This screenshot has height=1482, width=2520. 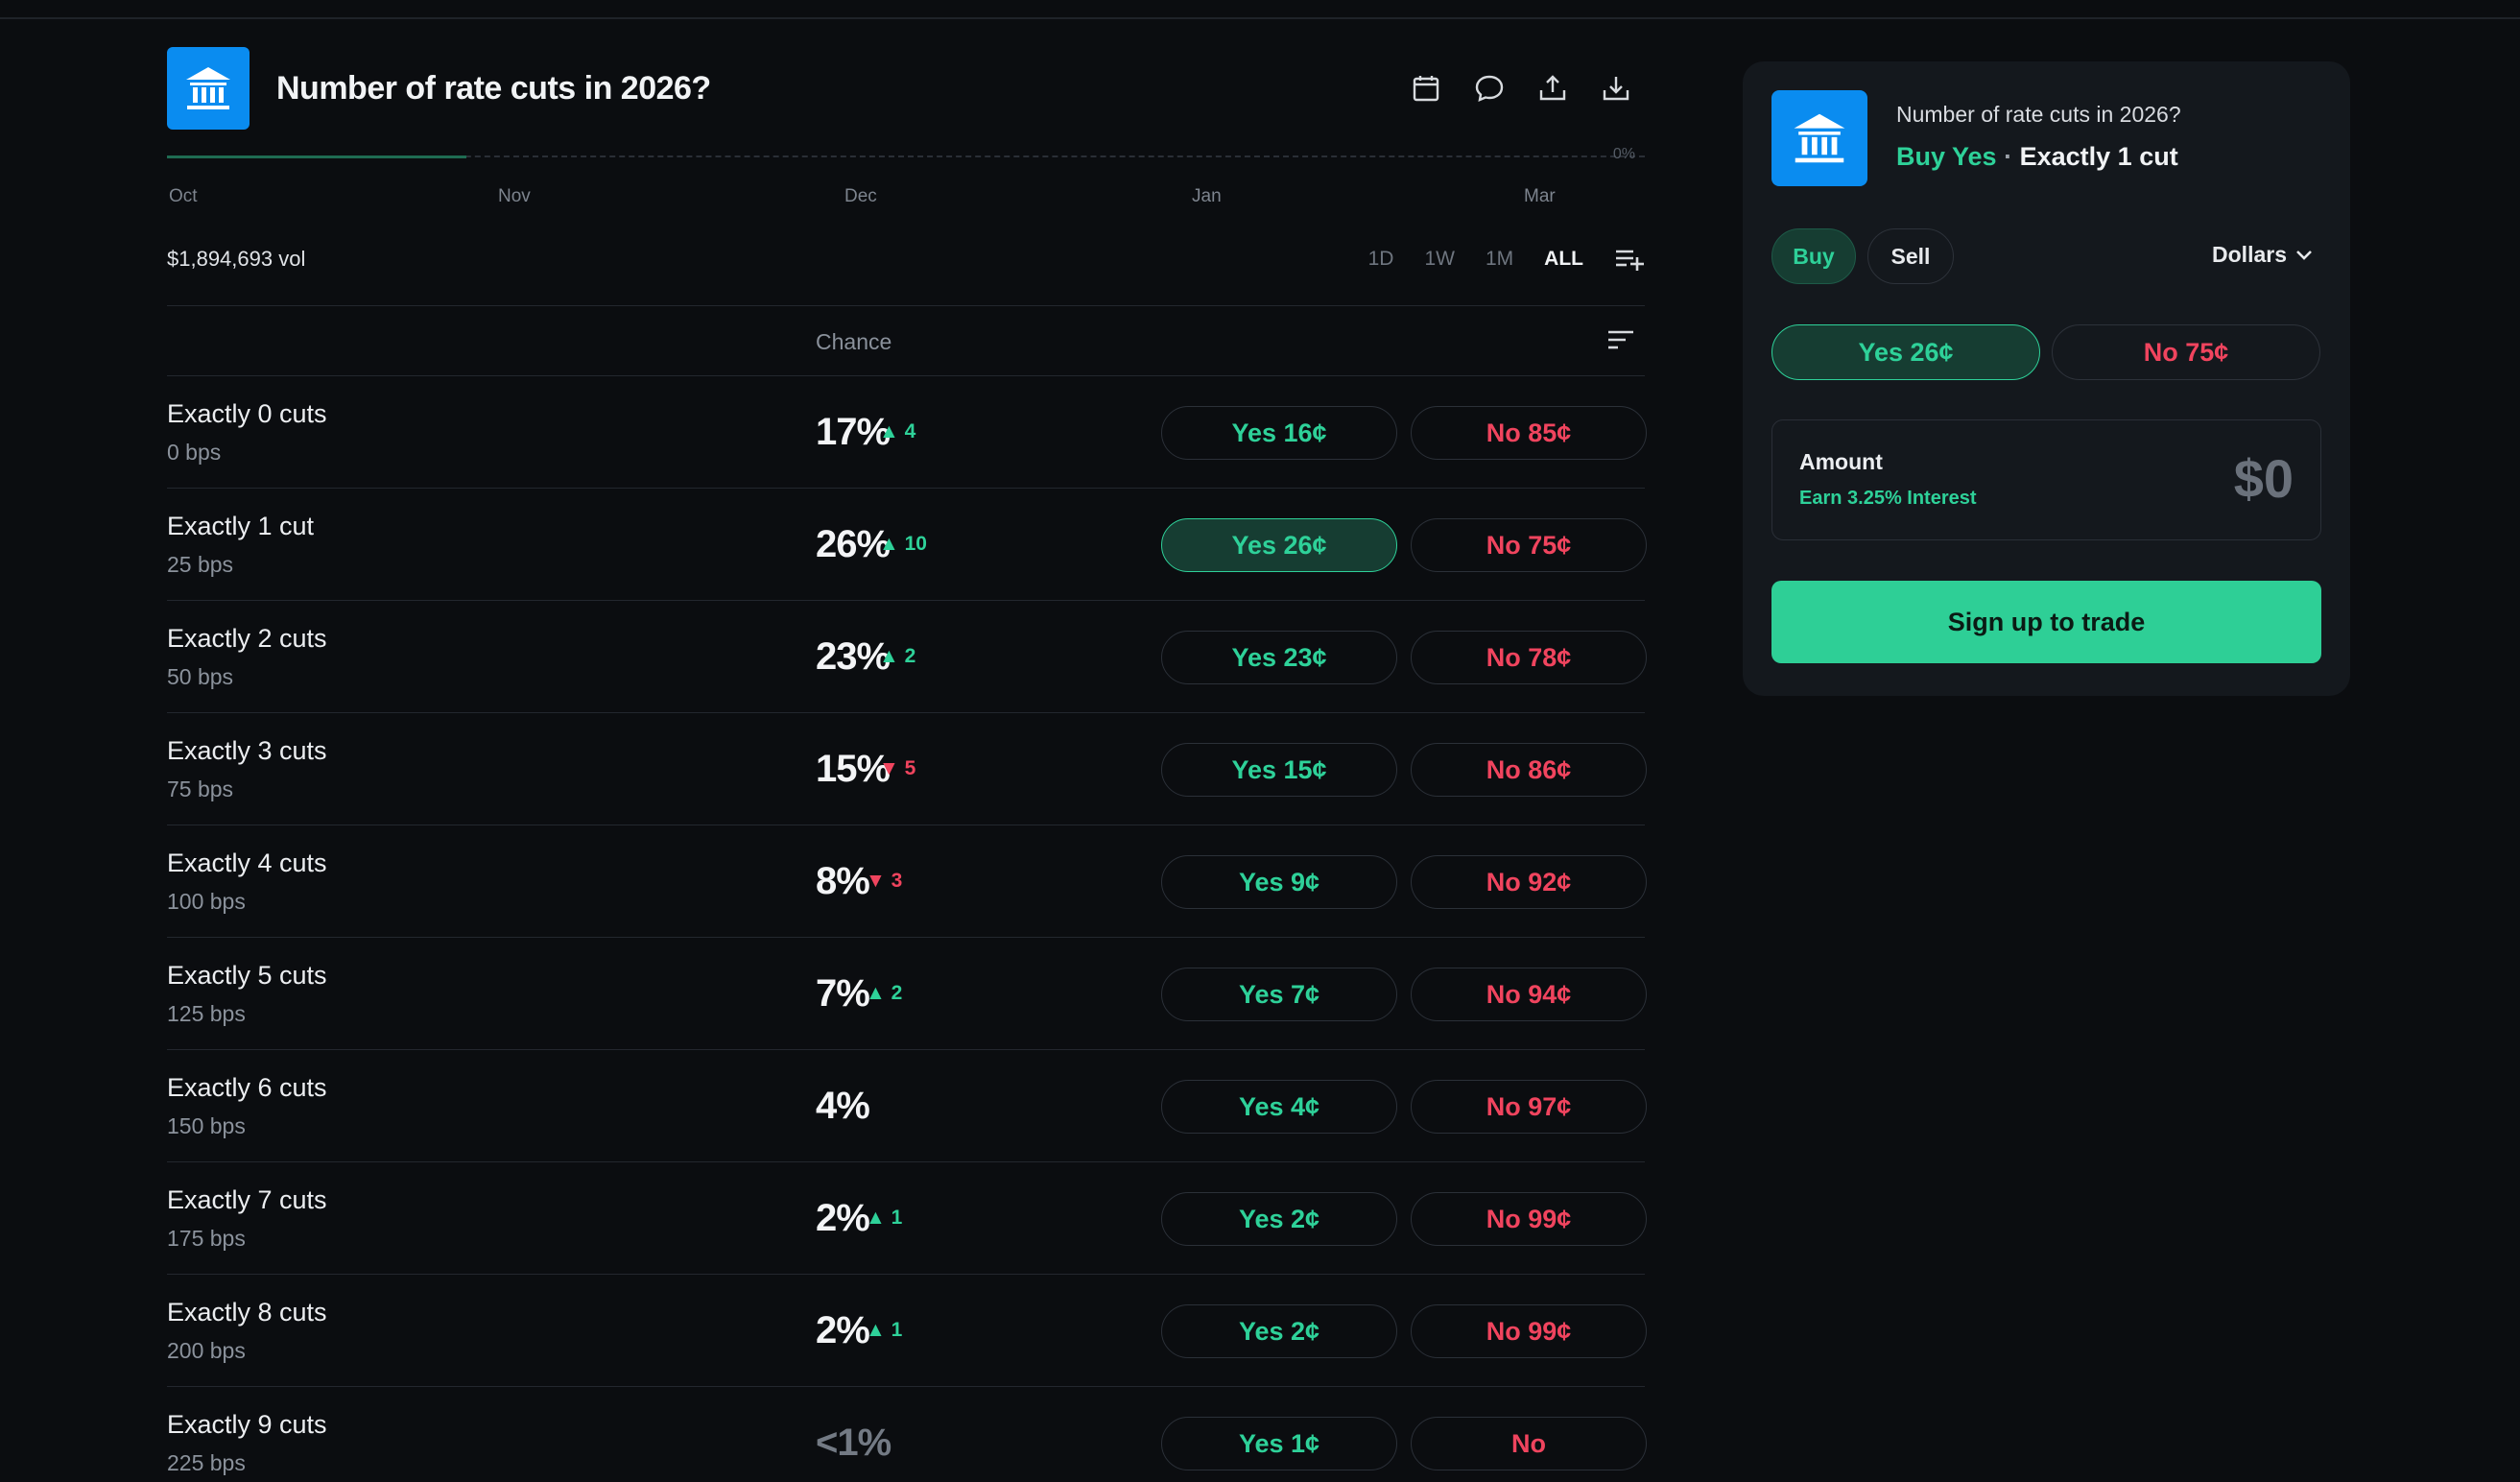 What do you see at coordinates (201, 564) in the screenshot?
I see `outcome-bps: 25 bps` at bounding box center [201, 564].